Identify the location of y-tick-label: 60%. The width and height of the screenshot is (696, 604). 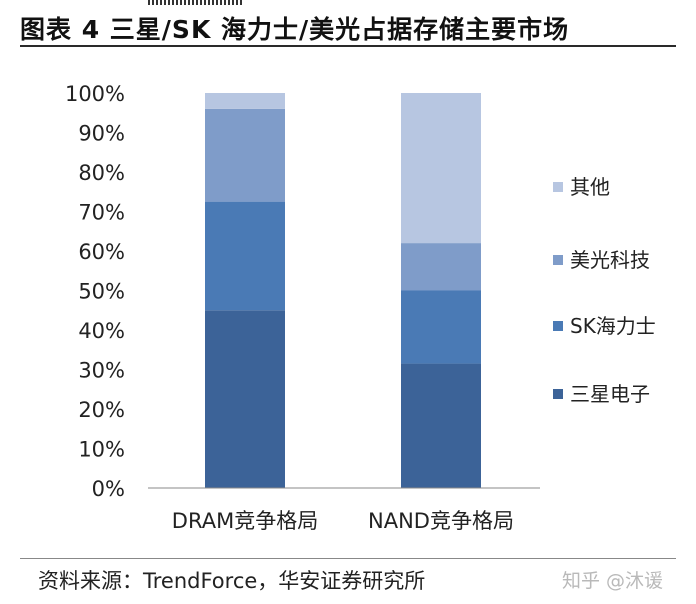
(101, 252).